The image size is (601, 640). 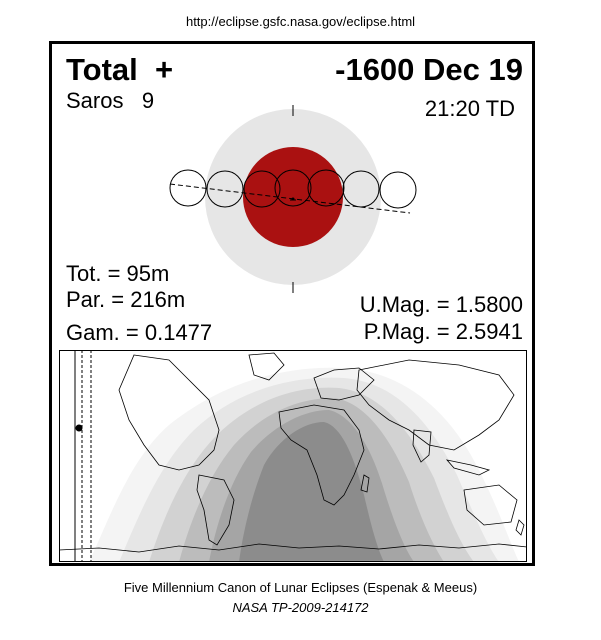 What do you see at coordinates (164, 69) in the screenshot?
I see `eclipse-type-symbol: +` at bounding box center [164, 69].